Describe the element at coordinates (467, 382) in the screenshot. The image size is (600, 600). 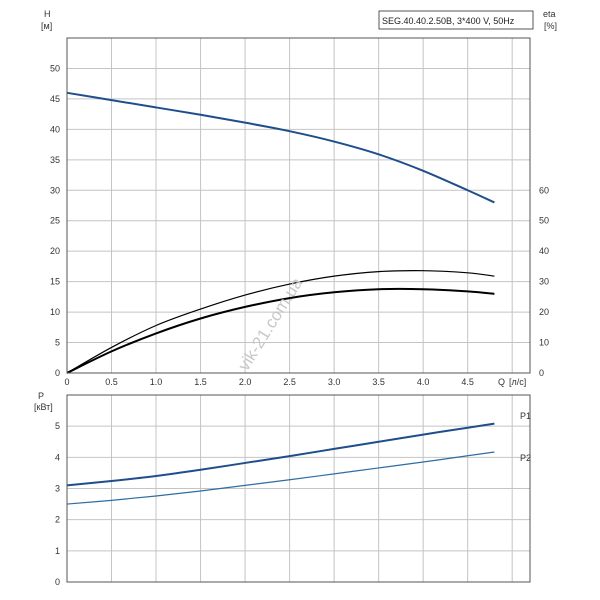
I see `x-tick-label: 4.5` at that location.